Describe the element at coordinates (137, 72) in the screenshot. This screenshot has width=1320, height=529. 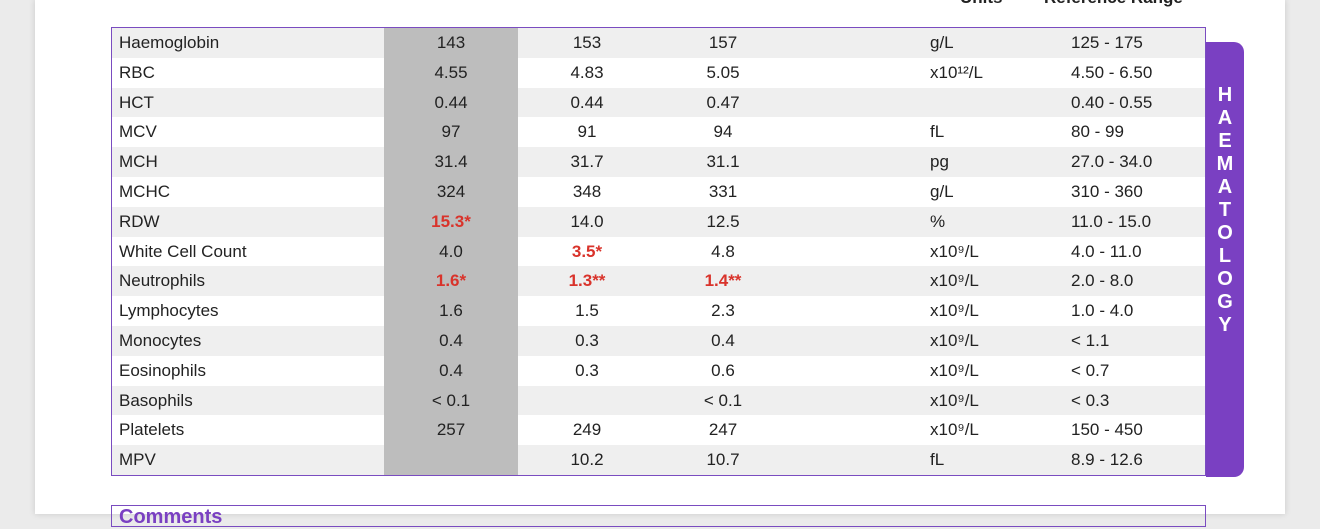
I see `test-name: RBC` at that location.